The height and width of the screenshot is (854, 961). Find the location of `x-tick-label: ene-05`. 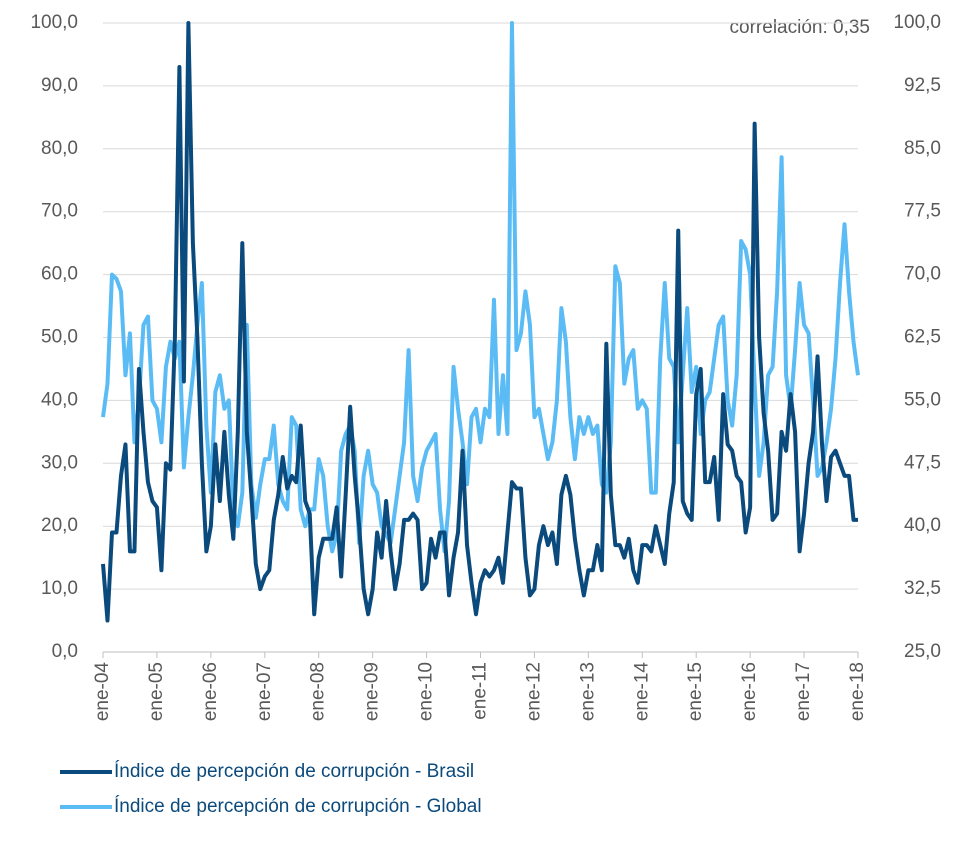

x-tick-label: ene-05 is located at coordinates (156, 691).